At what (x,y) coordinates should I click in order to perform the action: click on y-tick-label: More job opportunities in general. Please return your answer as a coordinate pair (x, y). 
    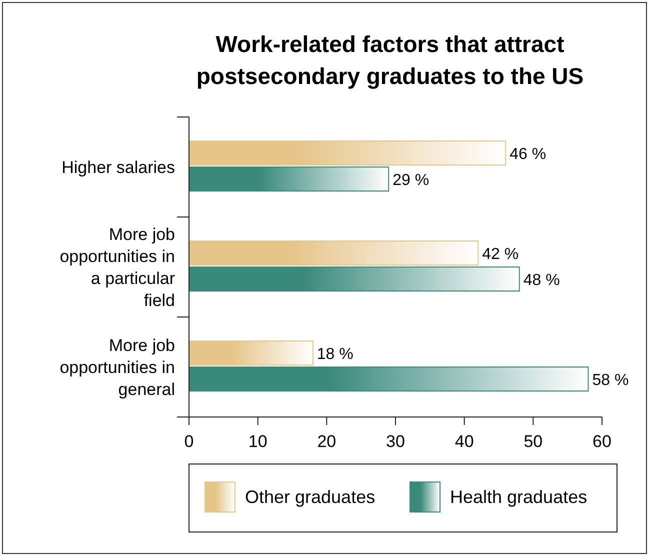
    Looking at the image, I should click on (117, 367).